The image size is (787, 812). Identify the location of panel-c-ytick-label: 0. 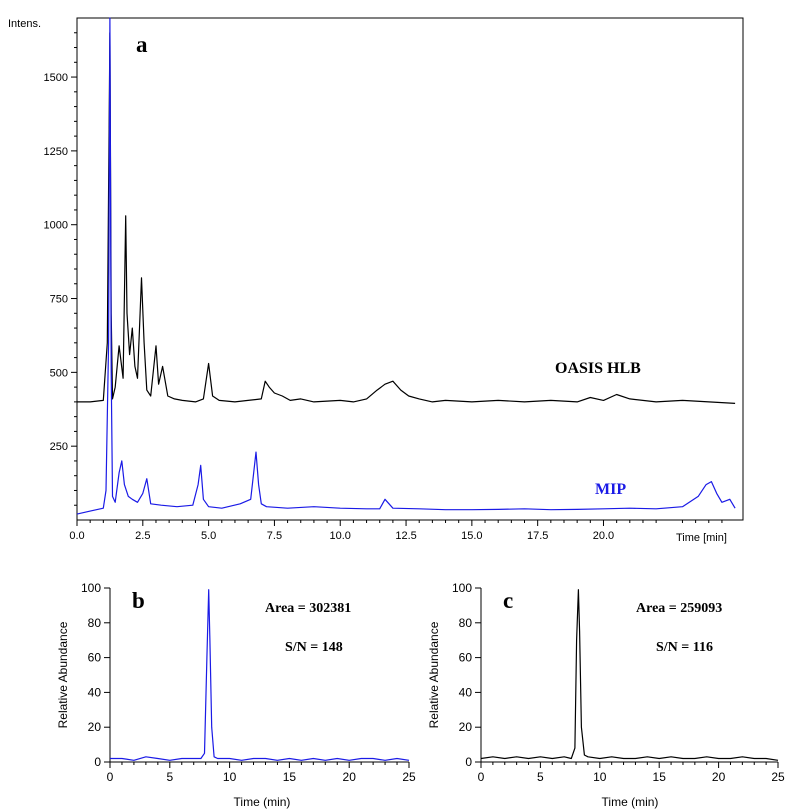
(468, 762).